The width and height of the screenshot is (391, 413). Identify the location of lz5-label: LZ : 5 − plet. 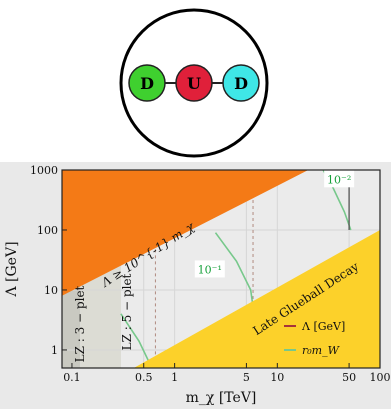
(127, 311).